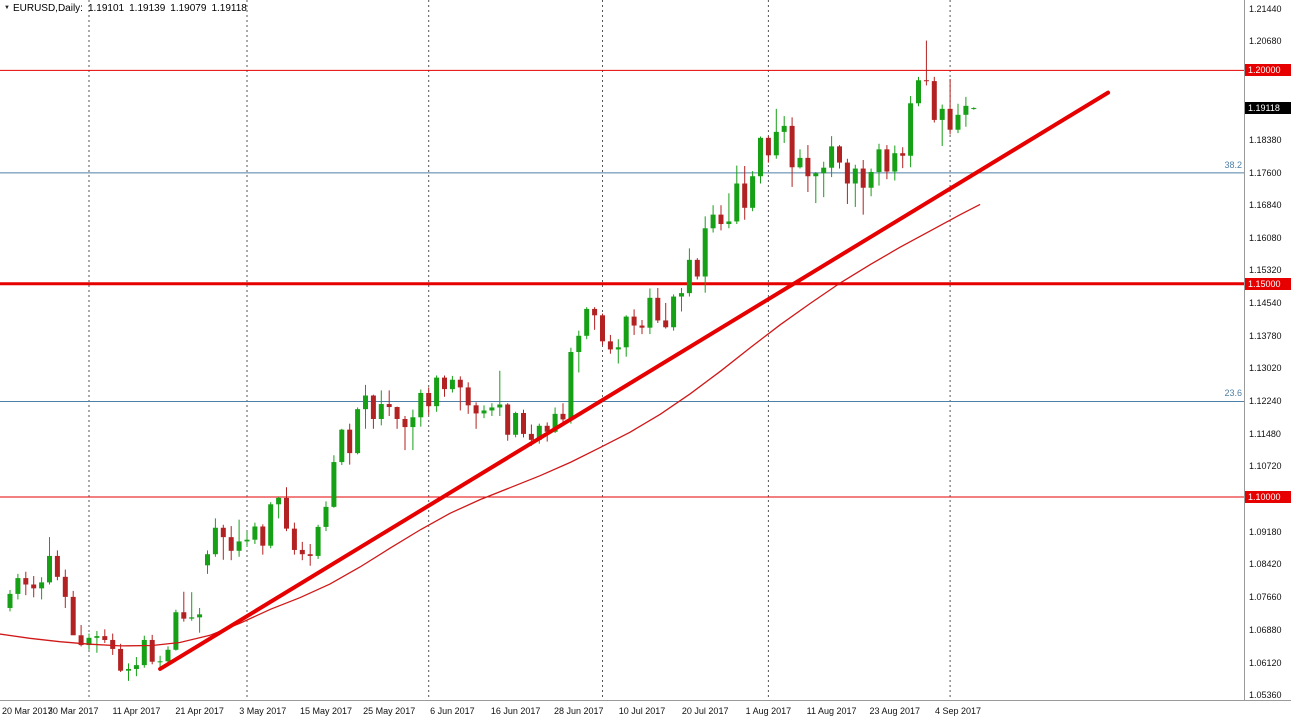 Image resolution: width=1291 pixels, height=725 pixels. I want to click on price-level-badge: 1.15000, so click(1268, 283).